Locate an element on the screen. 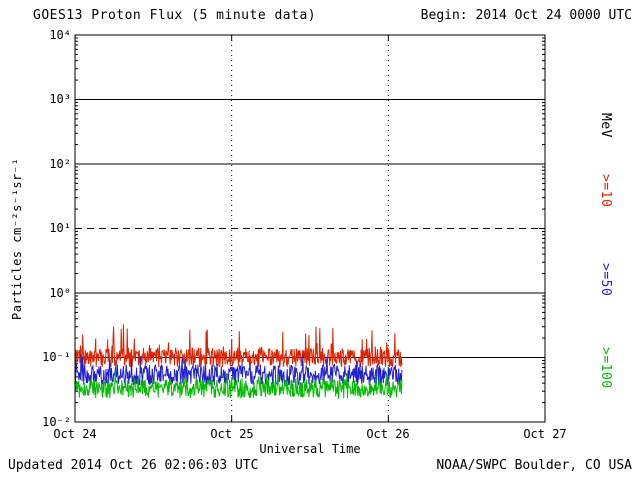 The image size is (640, 480). x-tick-label: Oct 24 is located at coordinates (75, 434).